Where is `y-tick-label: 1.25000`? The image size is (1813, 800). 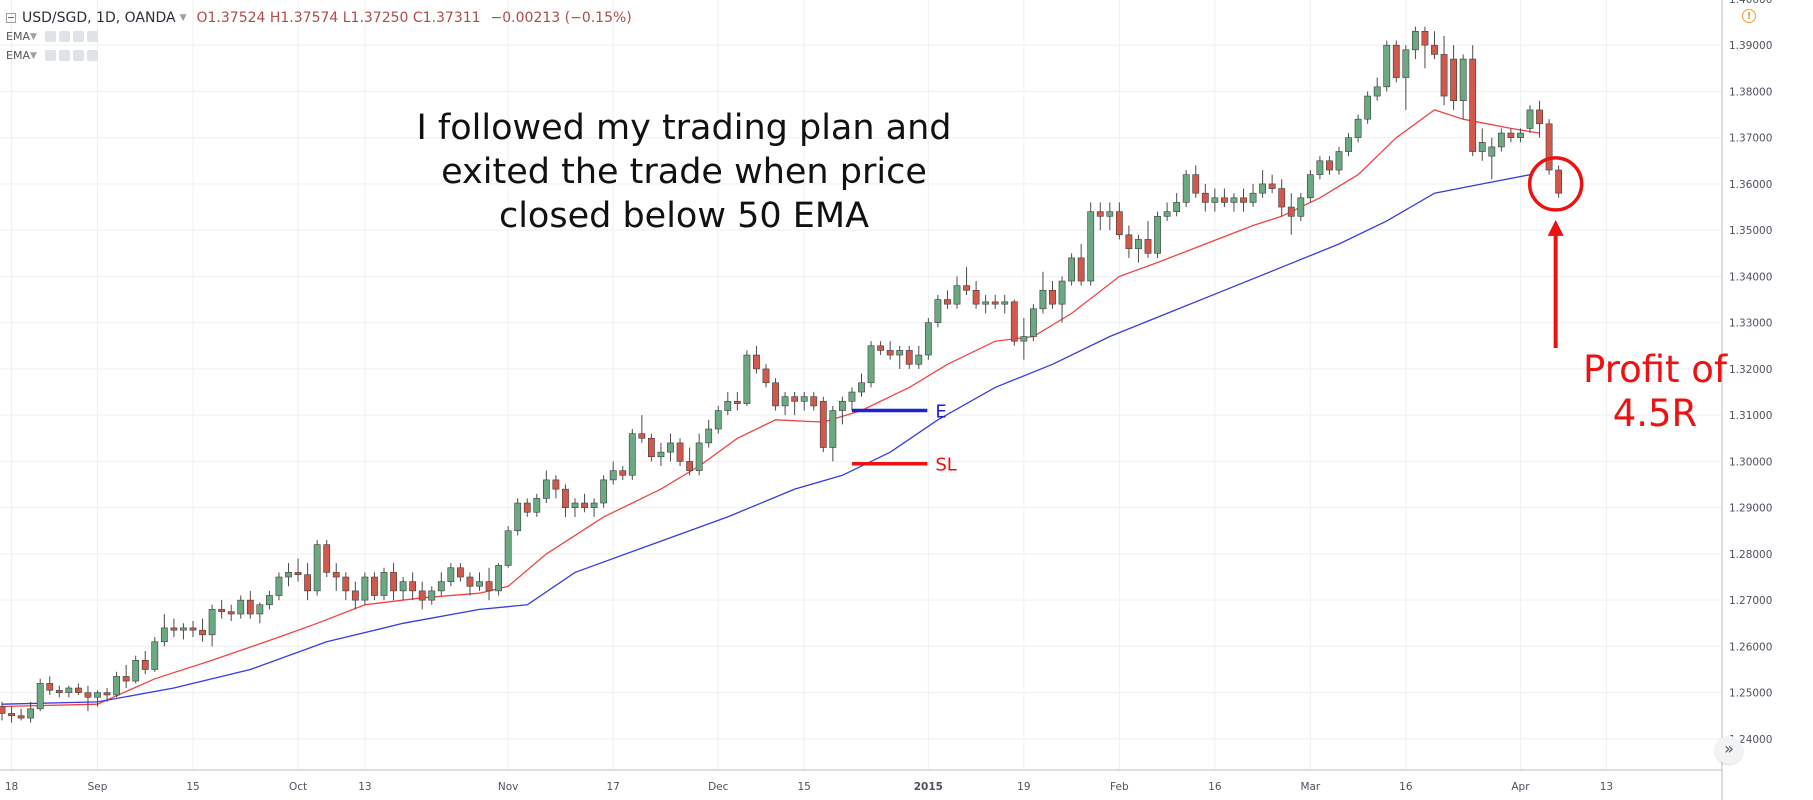
y-tick-label: 1.25000 is located at coordinates (1750, 694).